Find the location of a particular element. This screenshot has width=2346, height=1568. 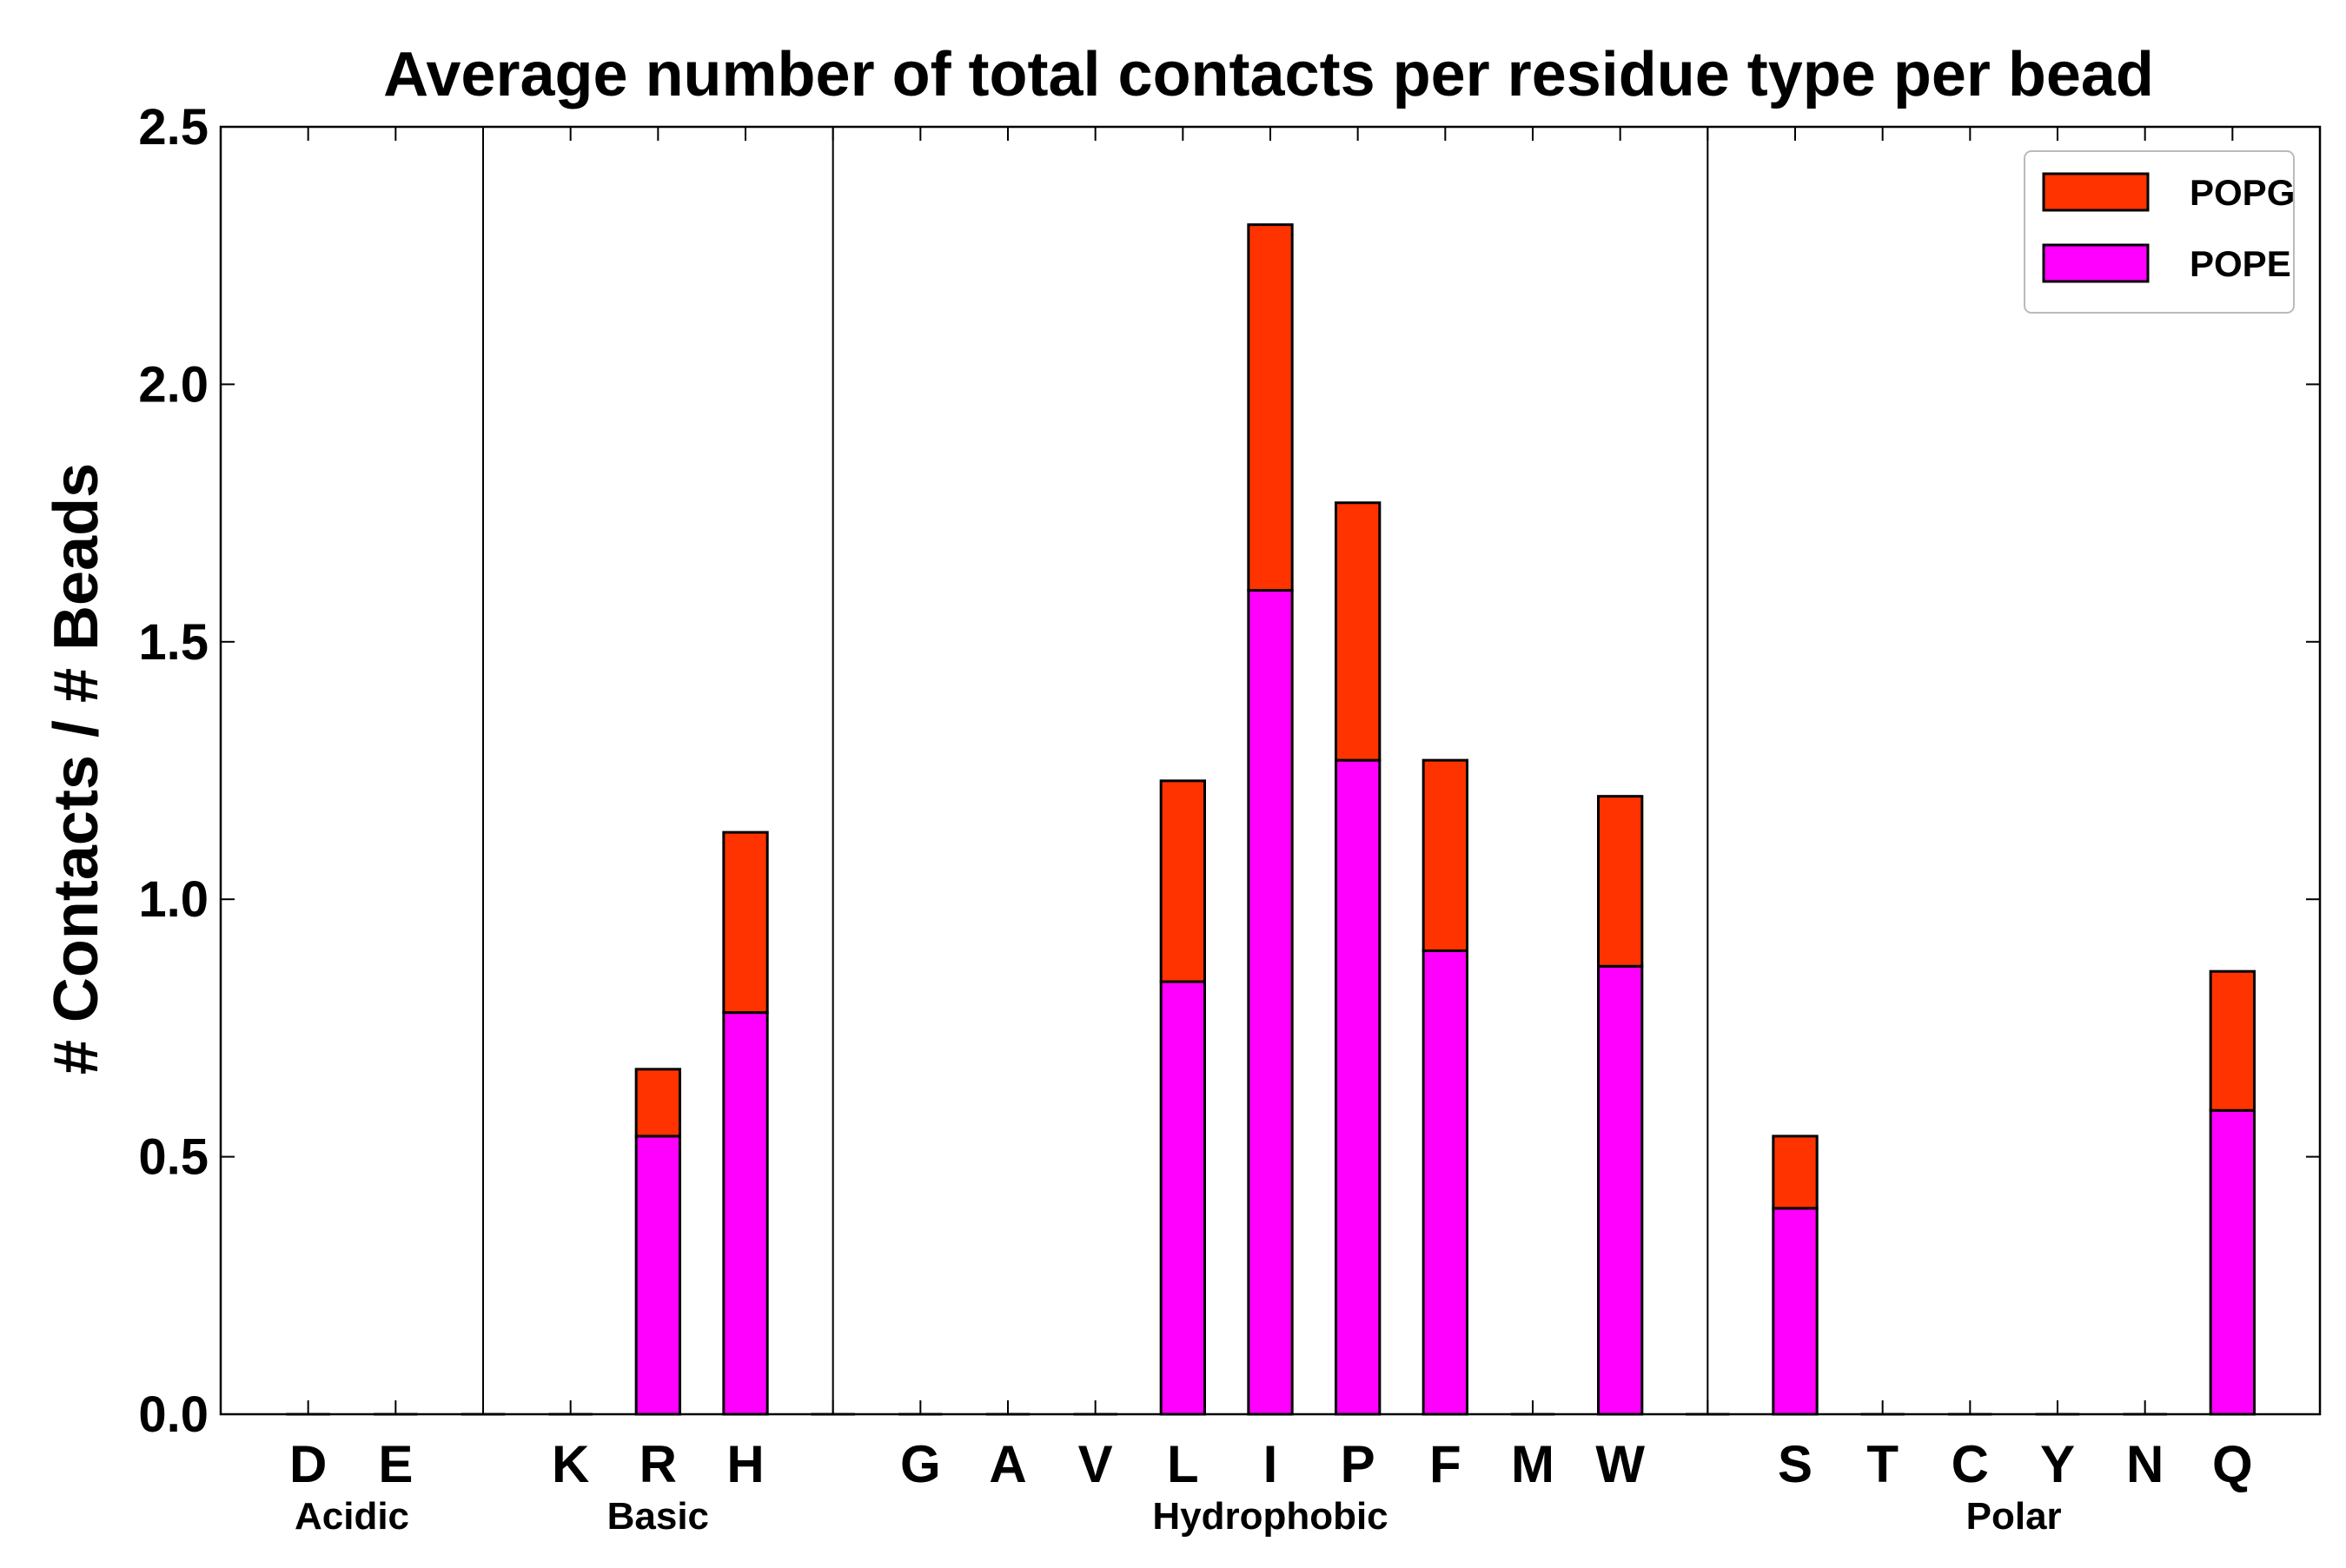

x-tick-label: L is located at coordinates (1183, 1464).